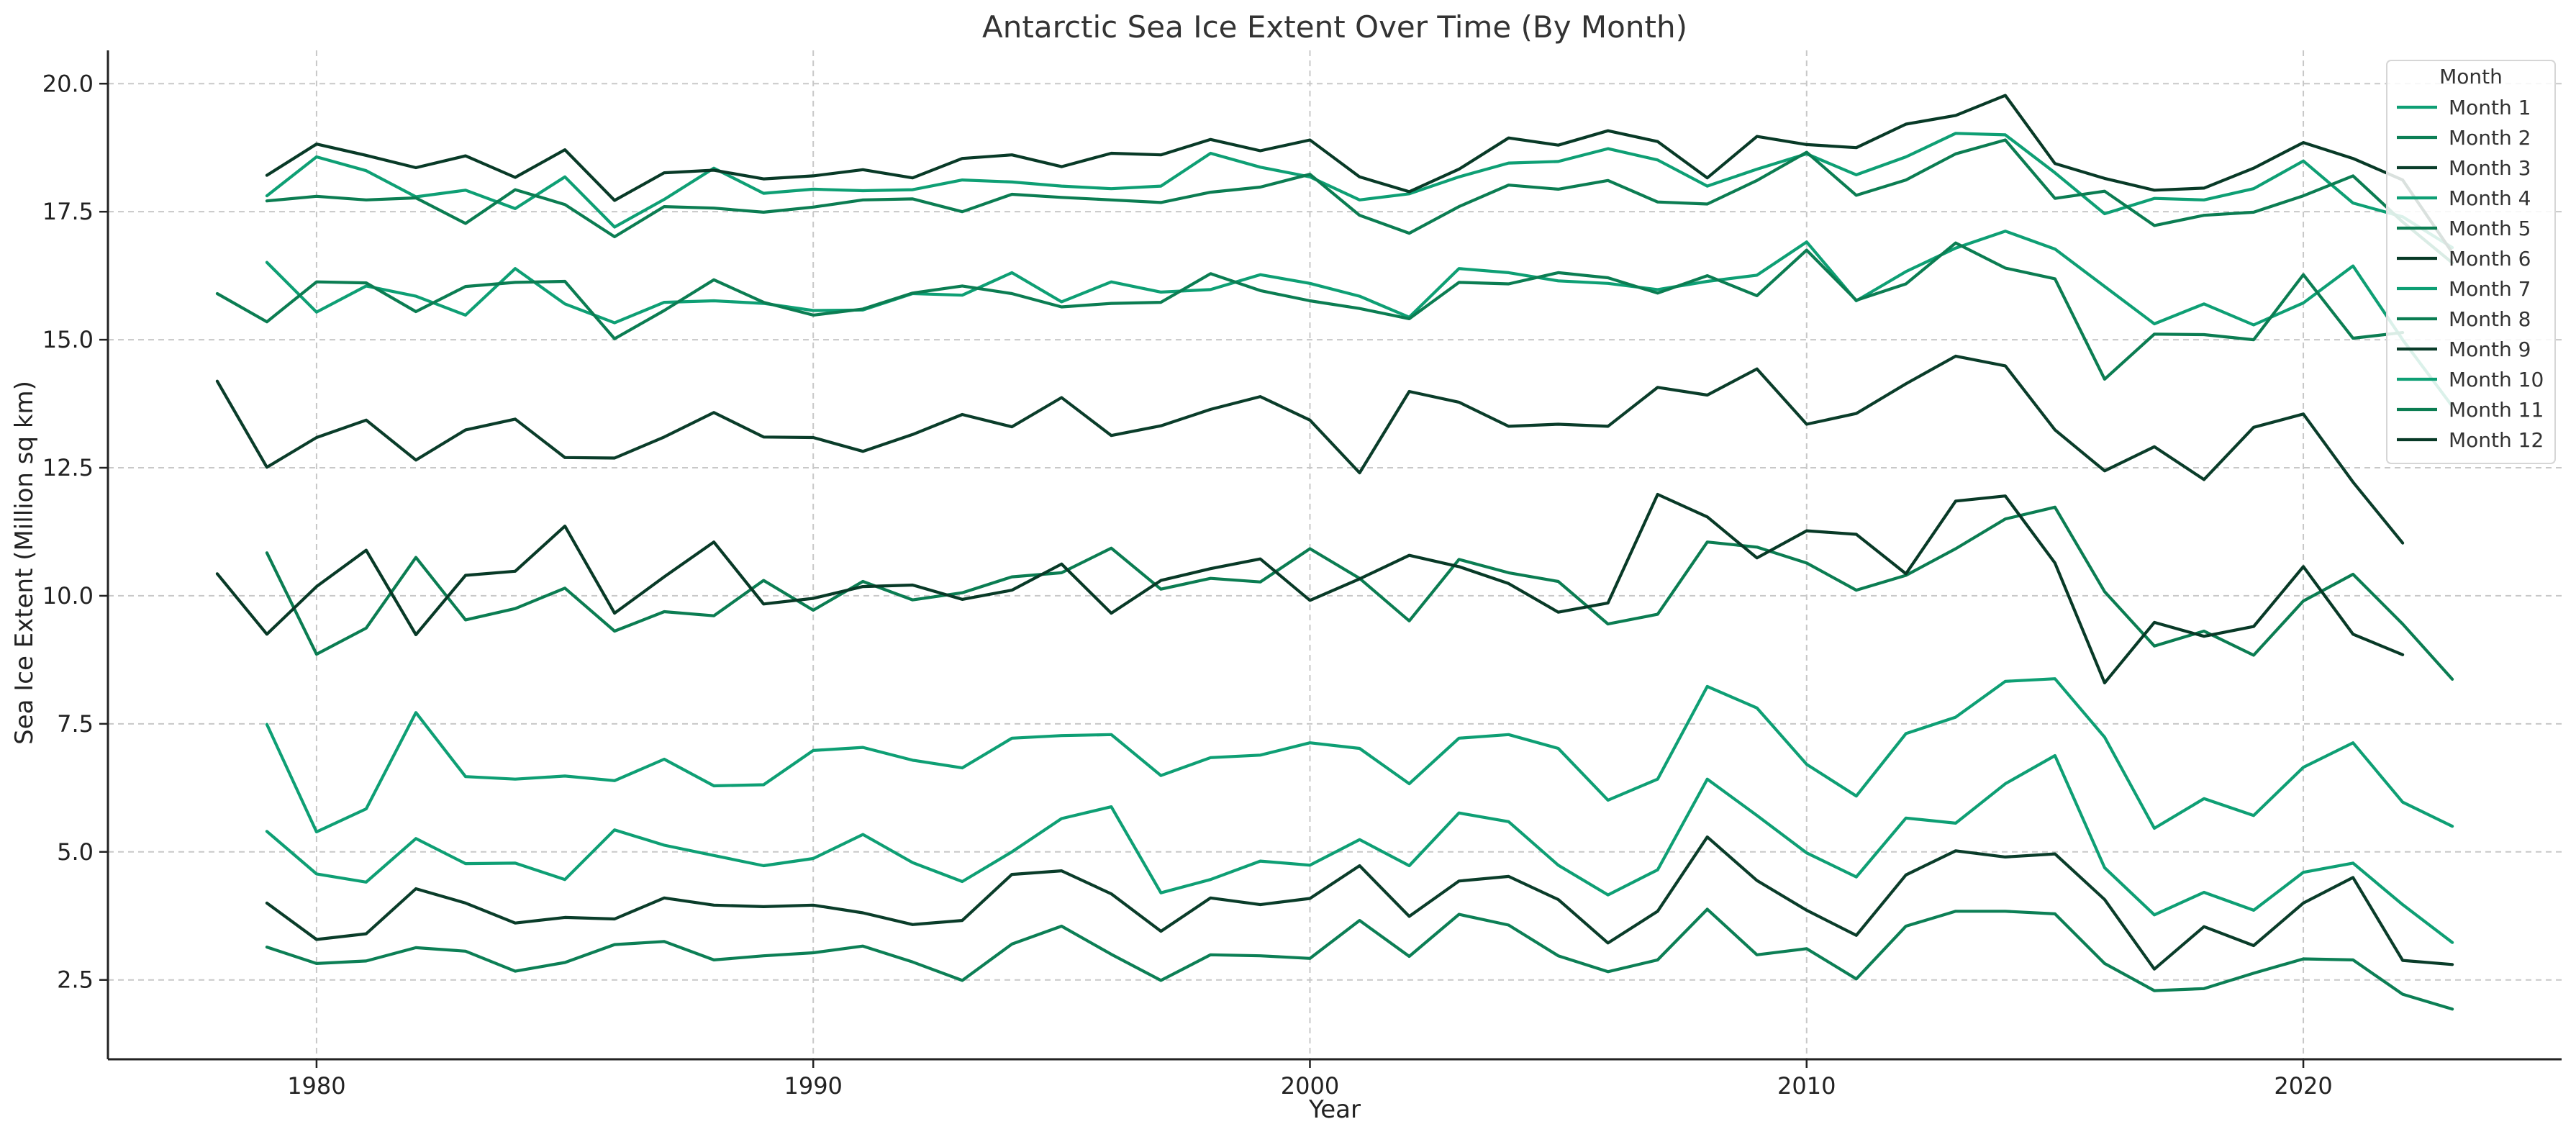 The image size is (2576, 1137). What do you see at coordinates (2490, 319) in the screenshot?
I see `legend-label: Month 8` at bounding box center [2490, 319].